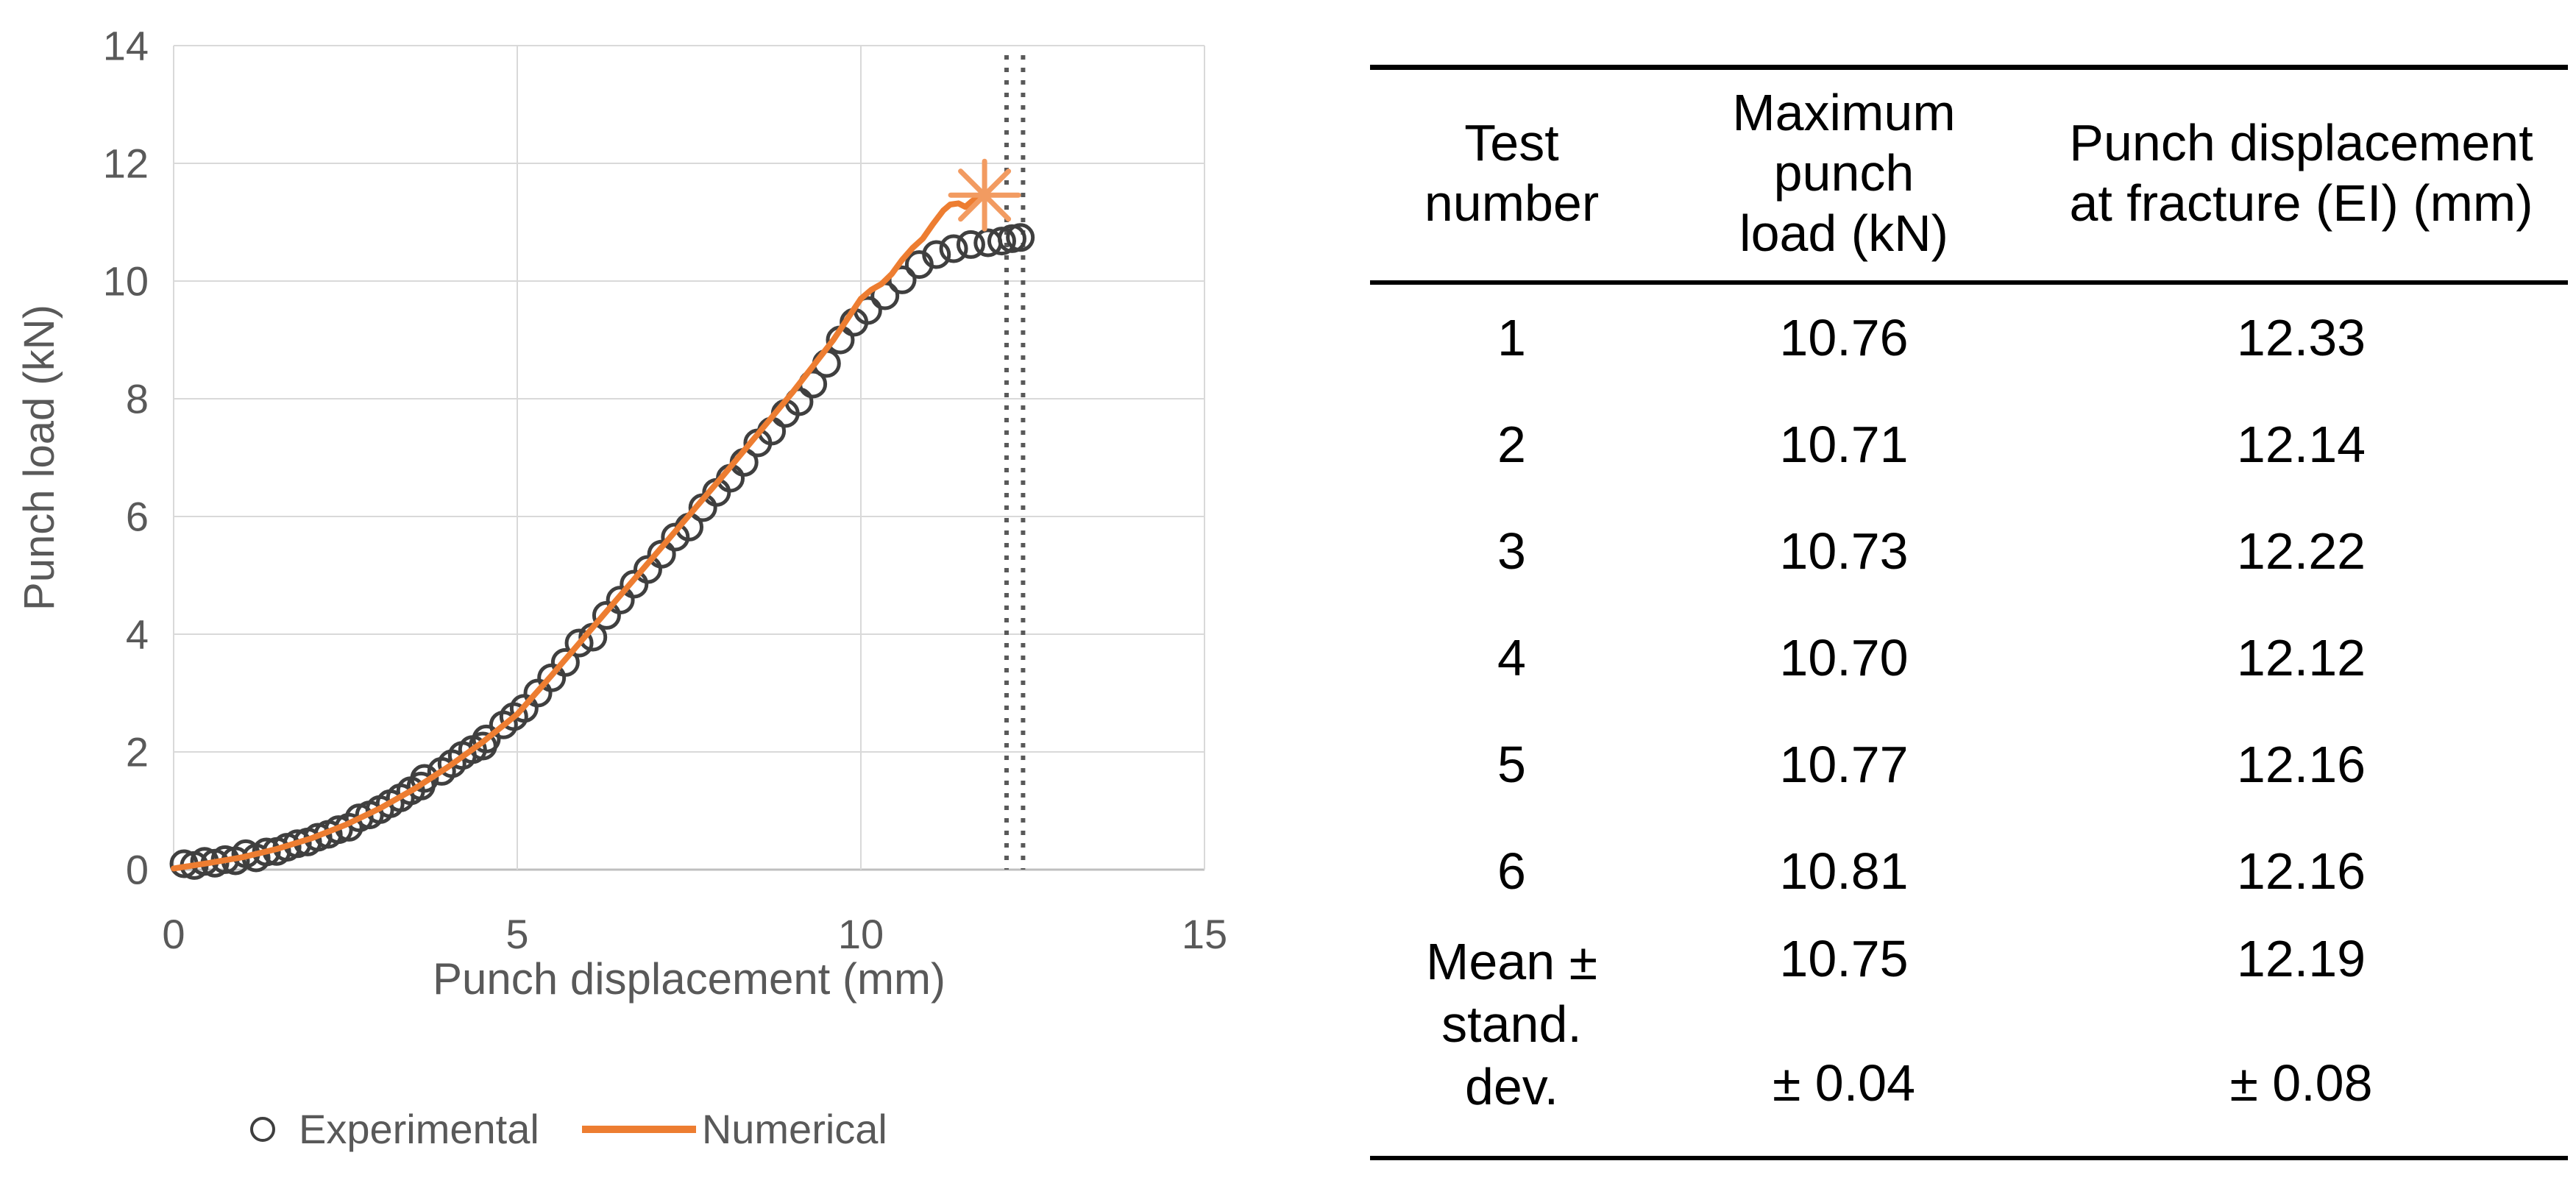 This screenshot has width=2576, height=1186. What do you see at coordinates (1511, 551) in the screenshot?
I see `cell-test-number: 3` at bounding box center [1511, 551].